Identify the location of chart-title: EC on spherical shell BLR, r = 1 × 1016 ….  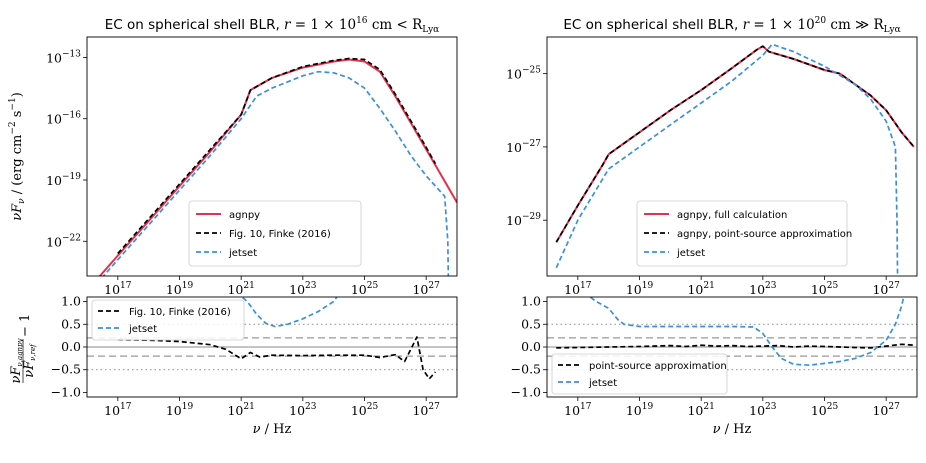
(272, 25).